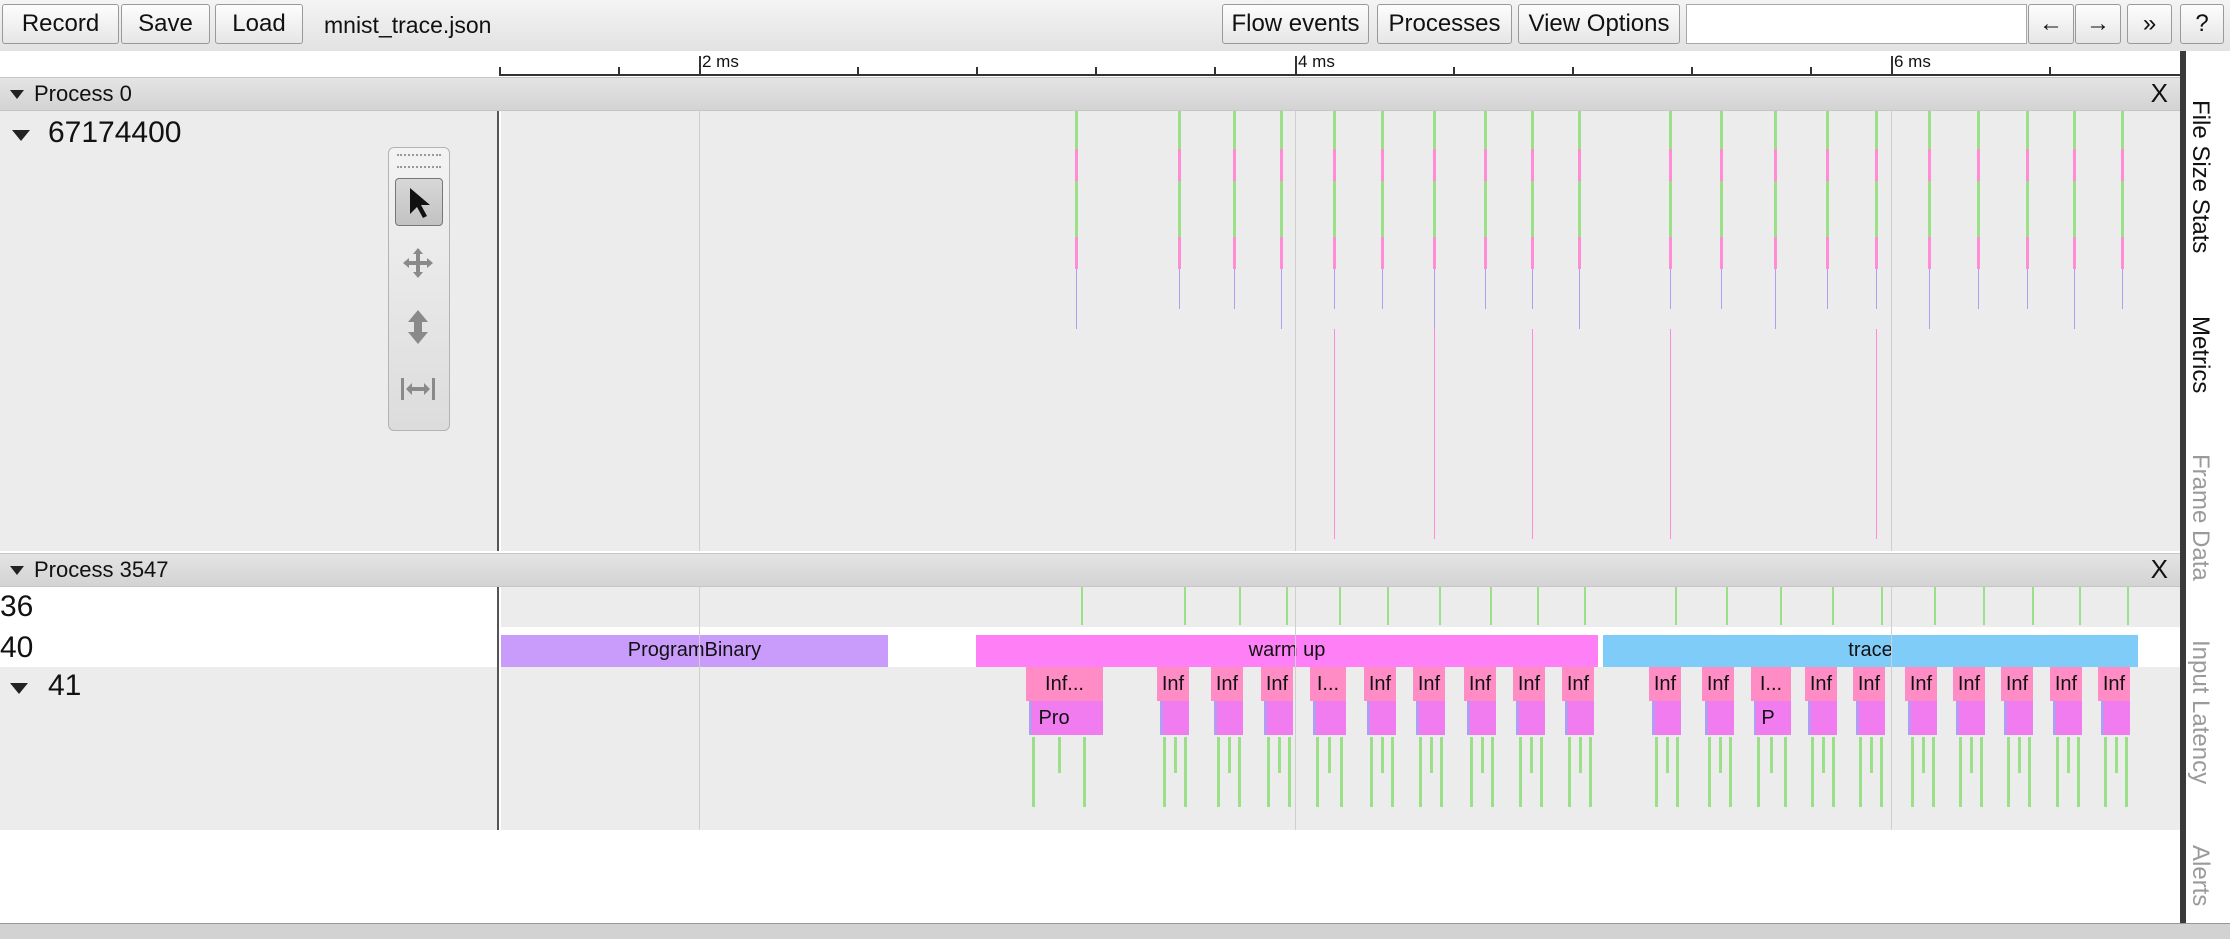 The image size is (2230, 939). What do you see at coordinates (1295, 24) in the screenshot?
I see `flow-events-button: Flow events` at bounding box center [1295, 24].